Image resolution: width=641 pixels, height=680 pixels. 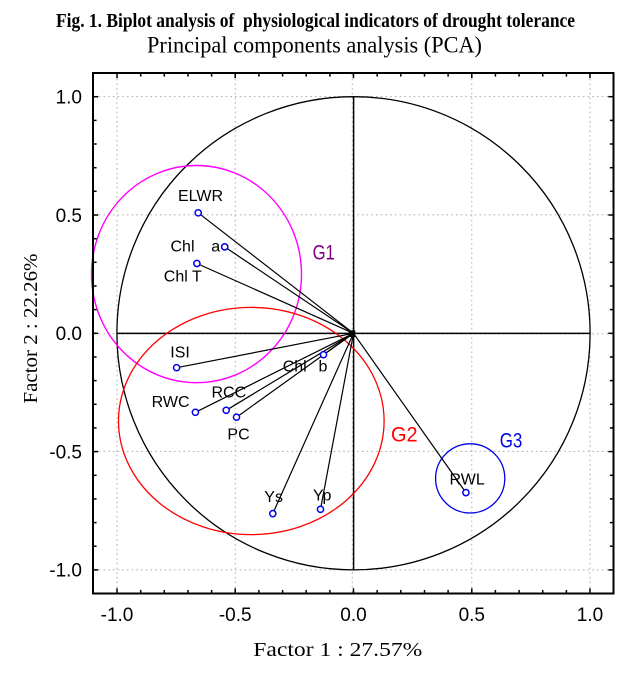 What do you see at coordinates (171, 402) in the screenshot?
I see `svg-text: RWC` at bounding box center [171, 402].